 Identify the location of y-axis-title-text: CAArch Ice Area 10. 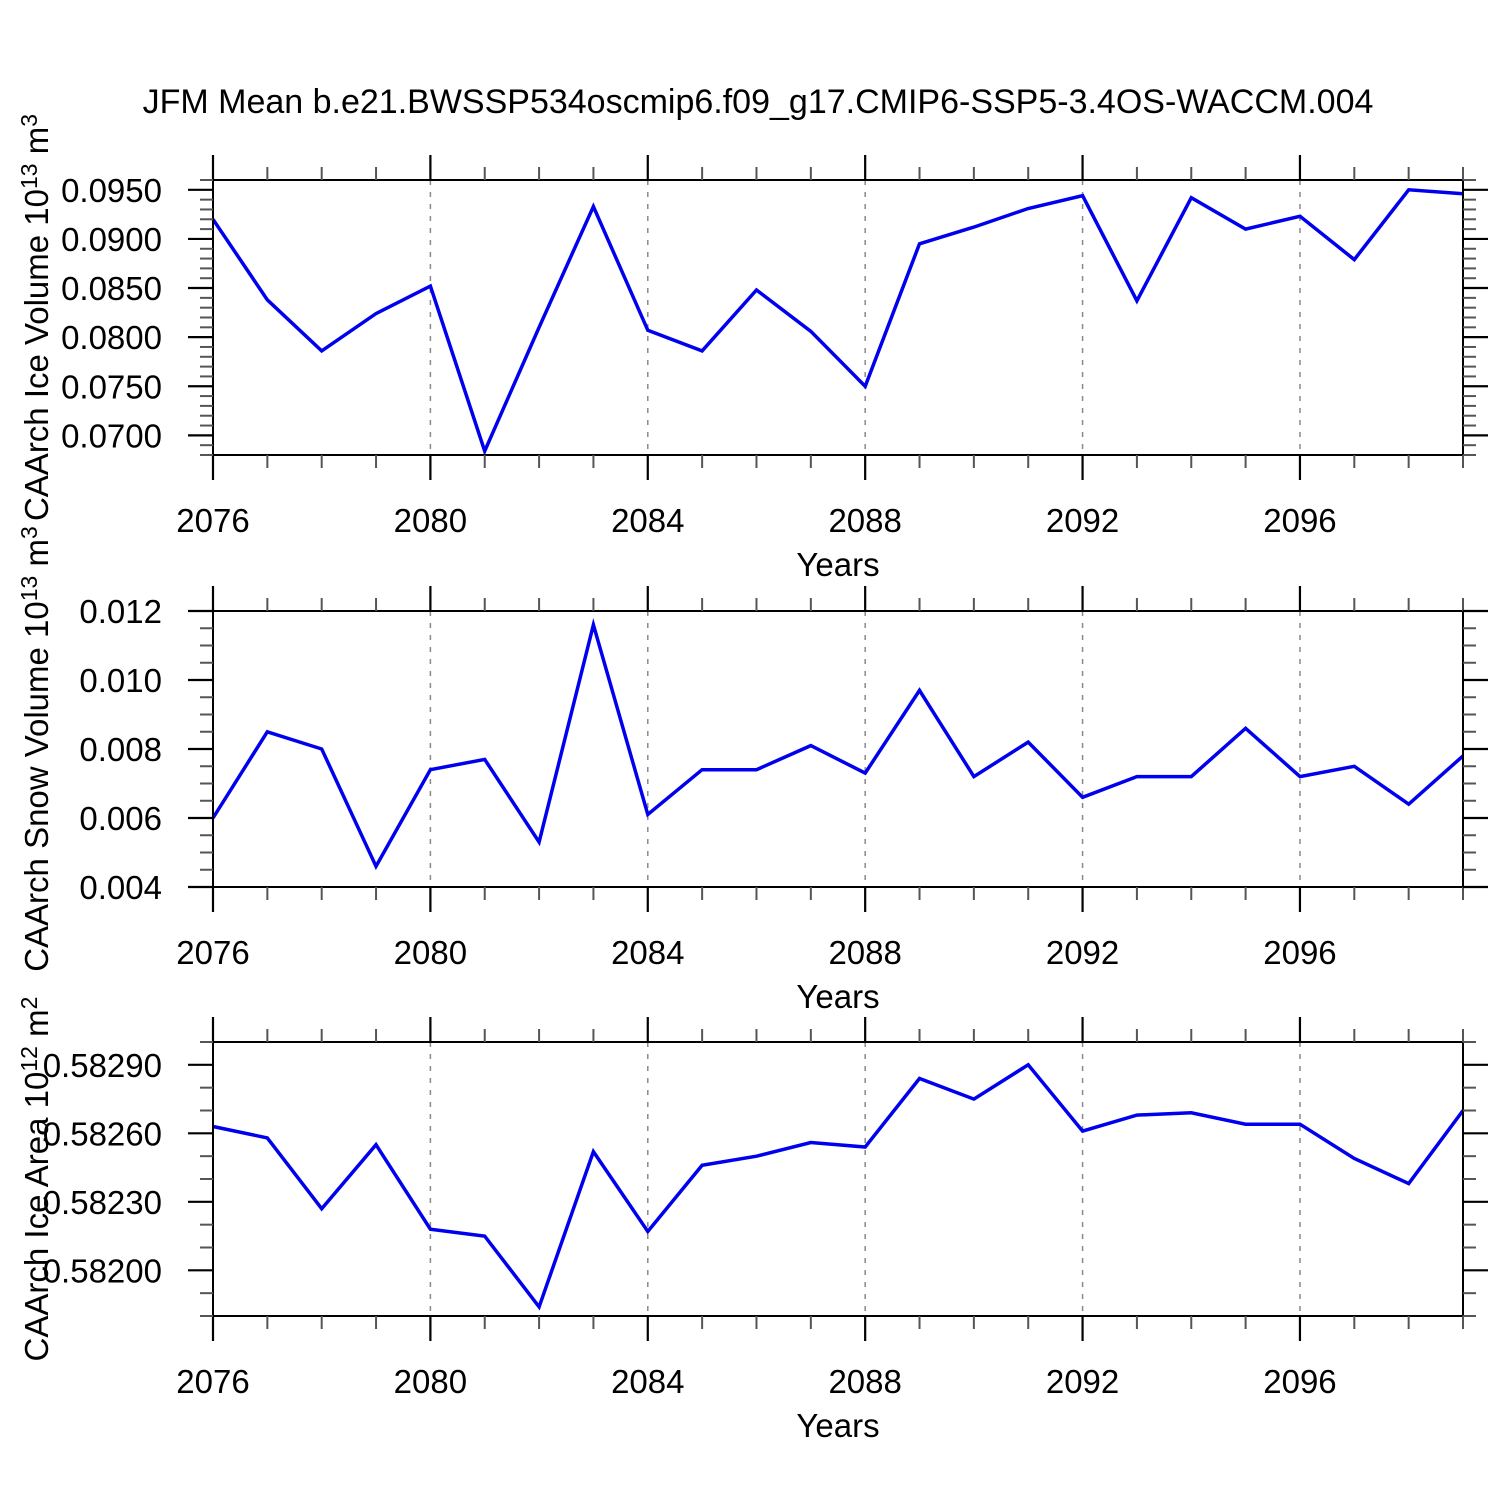
(36, 1217).